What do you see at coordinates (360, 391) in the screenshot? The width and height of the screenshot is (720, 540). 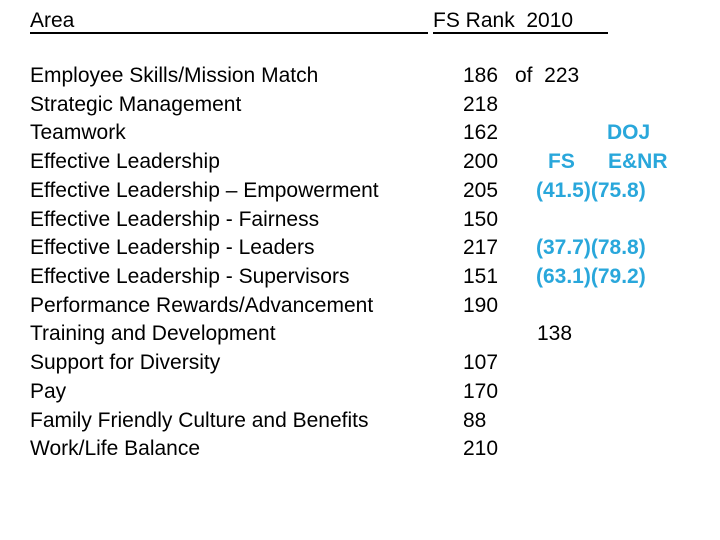 I see `table-row: Pay 170` at bounding box center [360, 391].